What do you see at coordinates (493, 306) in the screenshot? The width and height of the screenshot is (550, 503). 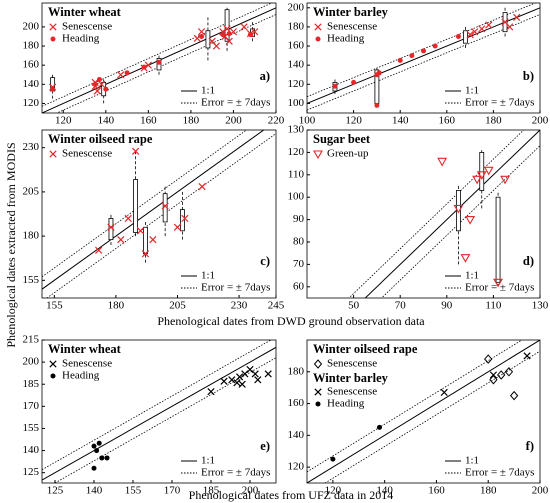 I see `x-tick-label: 110` at bounding box center [493, 306].